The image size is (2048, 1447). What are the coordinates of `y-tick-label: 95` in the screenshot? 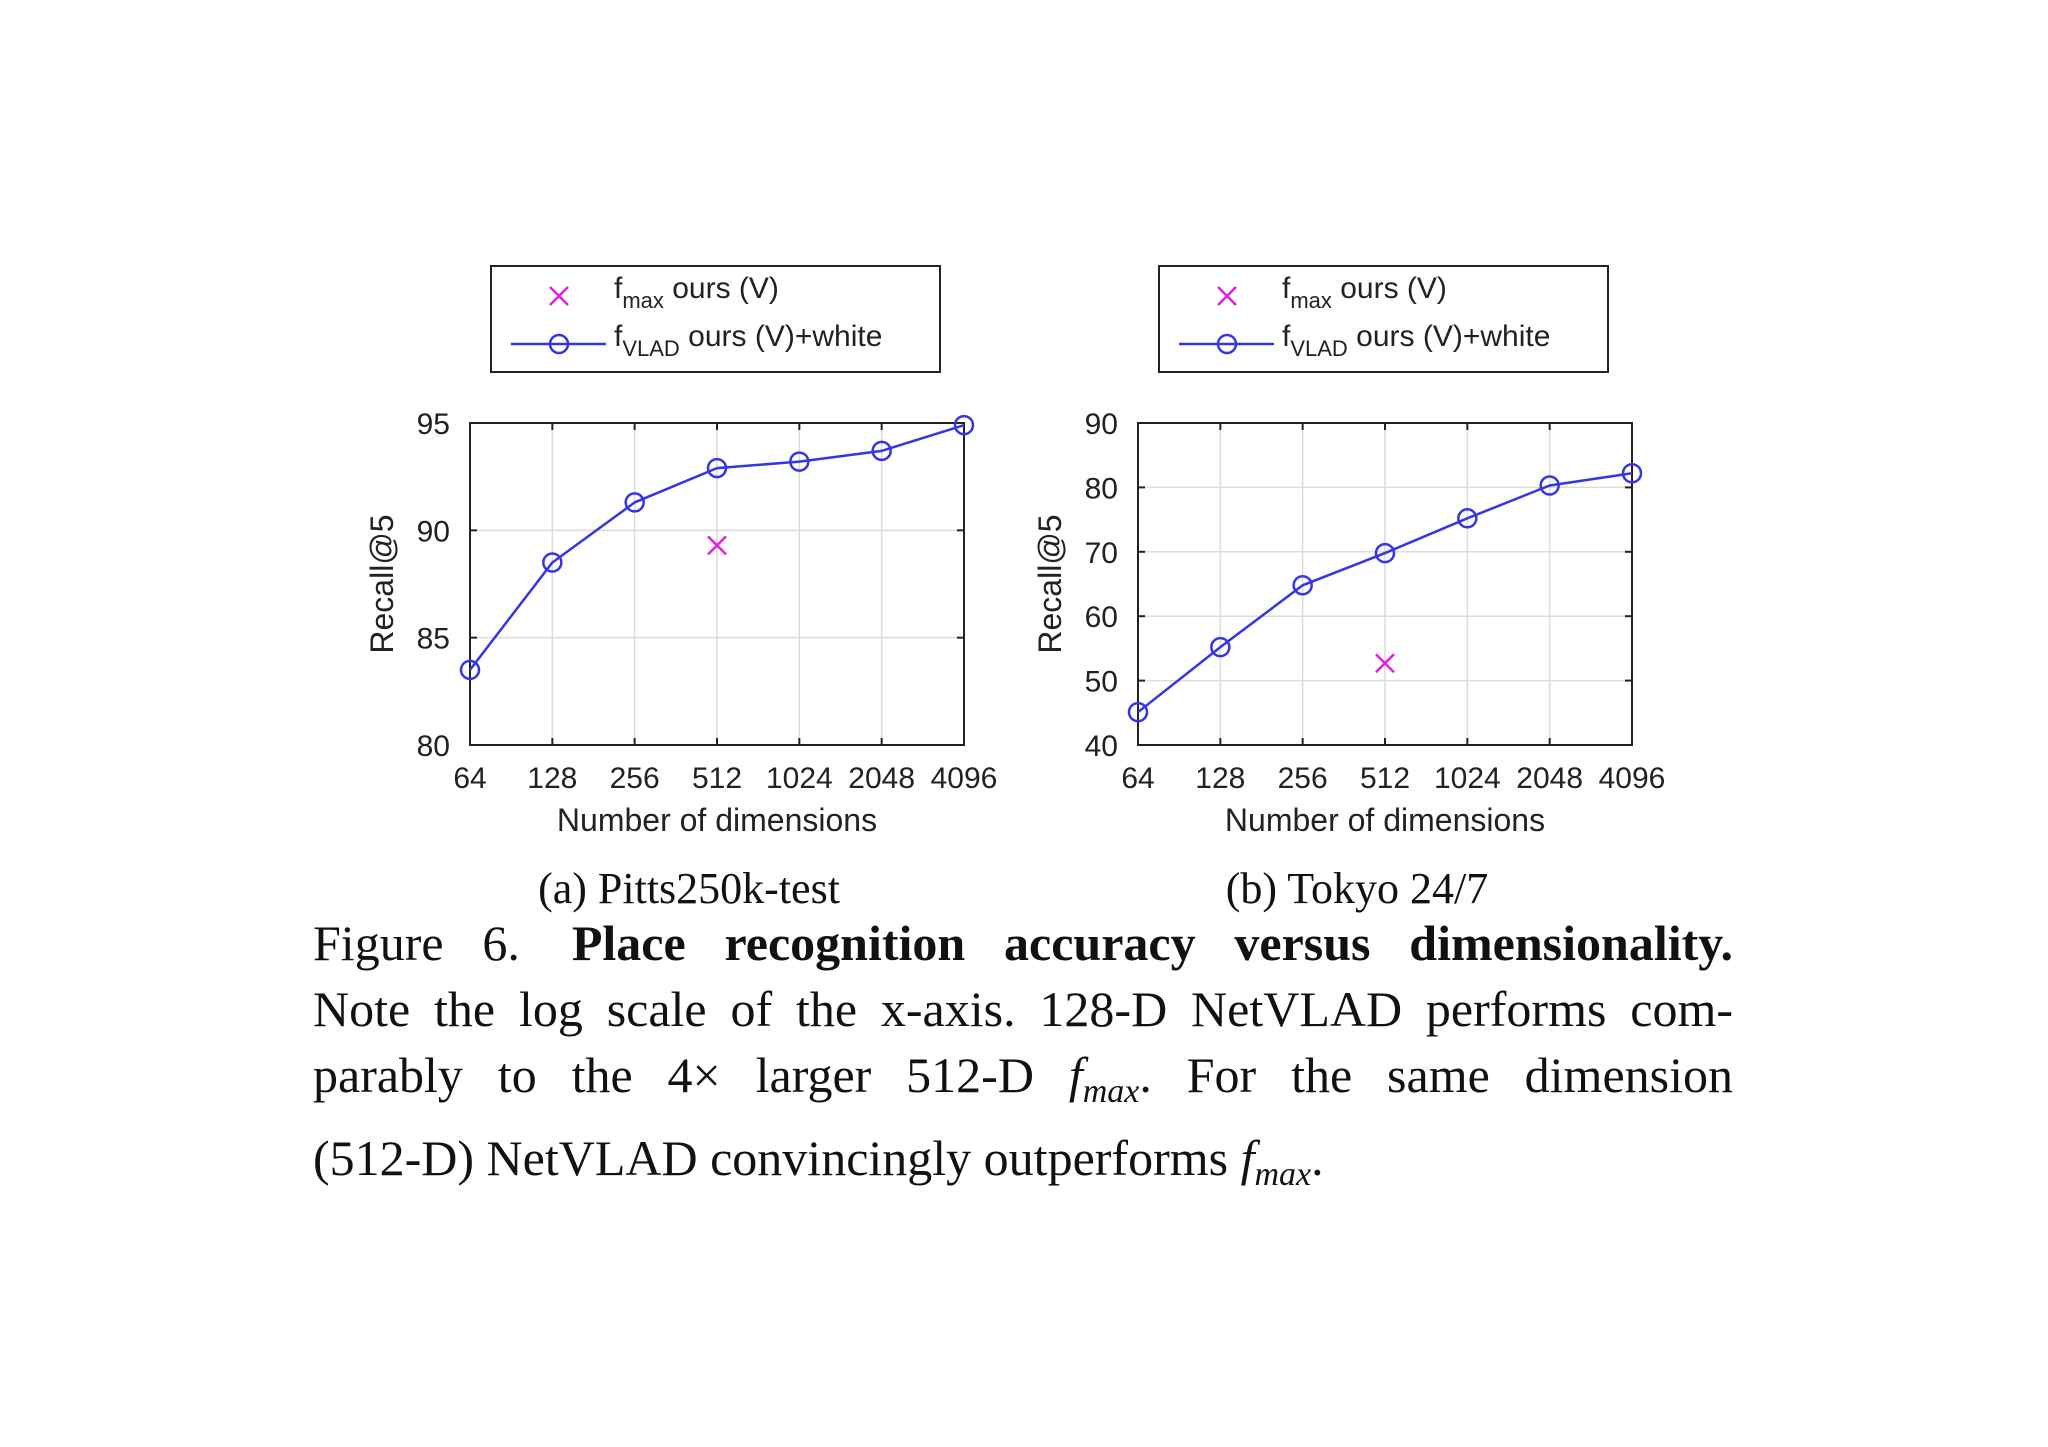 It's located at (433, 424).